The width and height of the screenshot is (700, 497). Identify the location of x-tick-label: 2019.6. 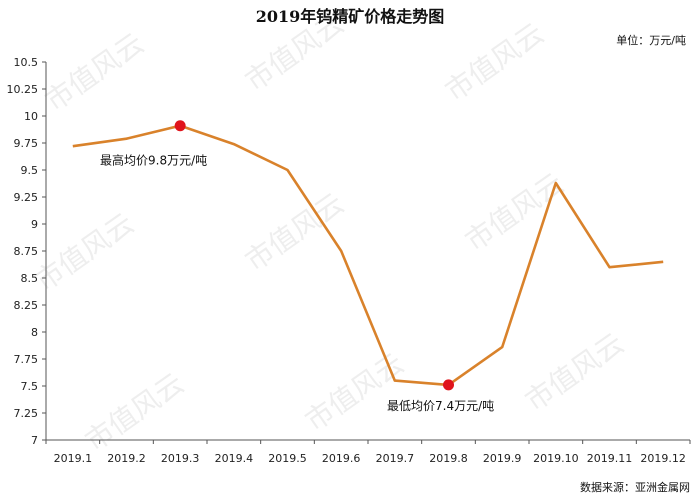
(341, 458).